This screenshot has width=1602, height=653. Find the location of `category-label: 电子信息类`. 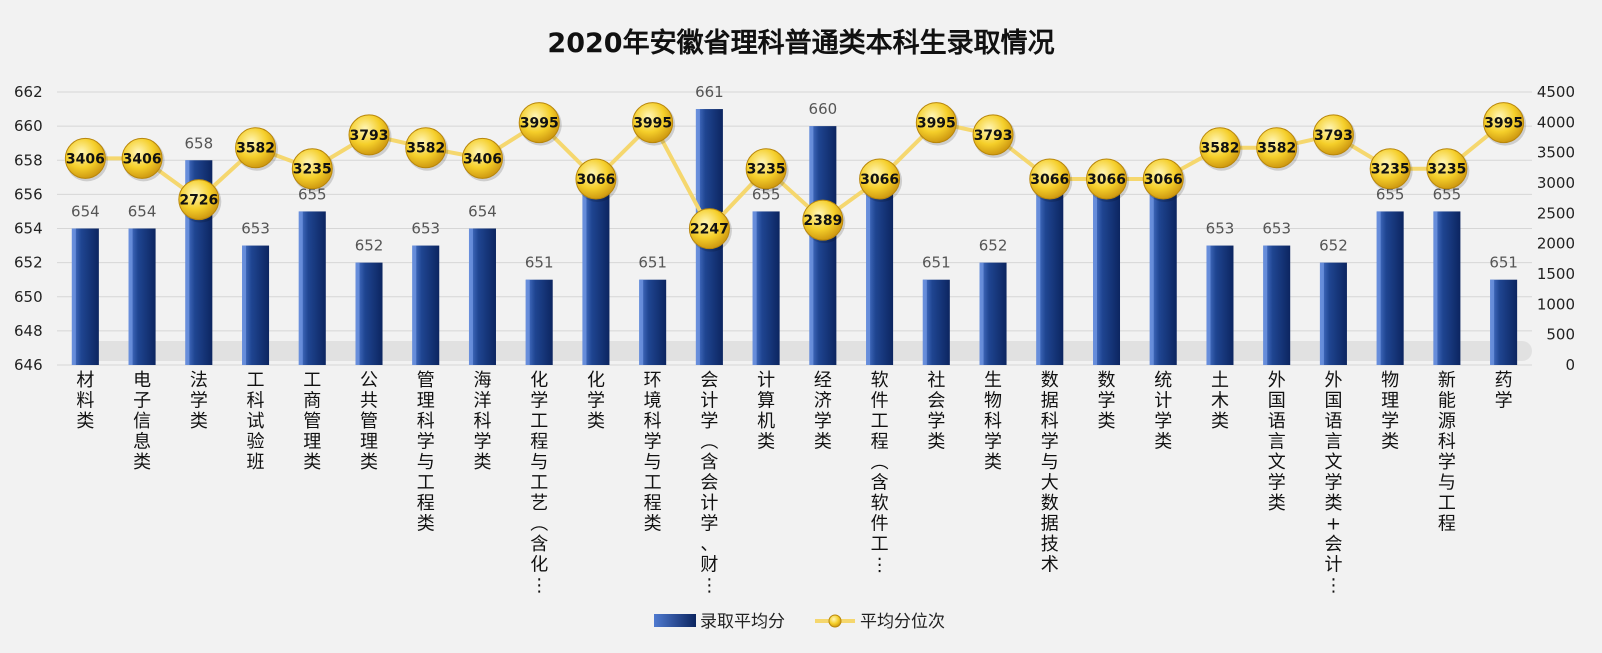

category-label: 电子信息类 is located at coordinates (142, 421).